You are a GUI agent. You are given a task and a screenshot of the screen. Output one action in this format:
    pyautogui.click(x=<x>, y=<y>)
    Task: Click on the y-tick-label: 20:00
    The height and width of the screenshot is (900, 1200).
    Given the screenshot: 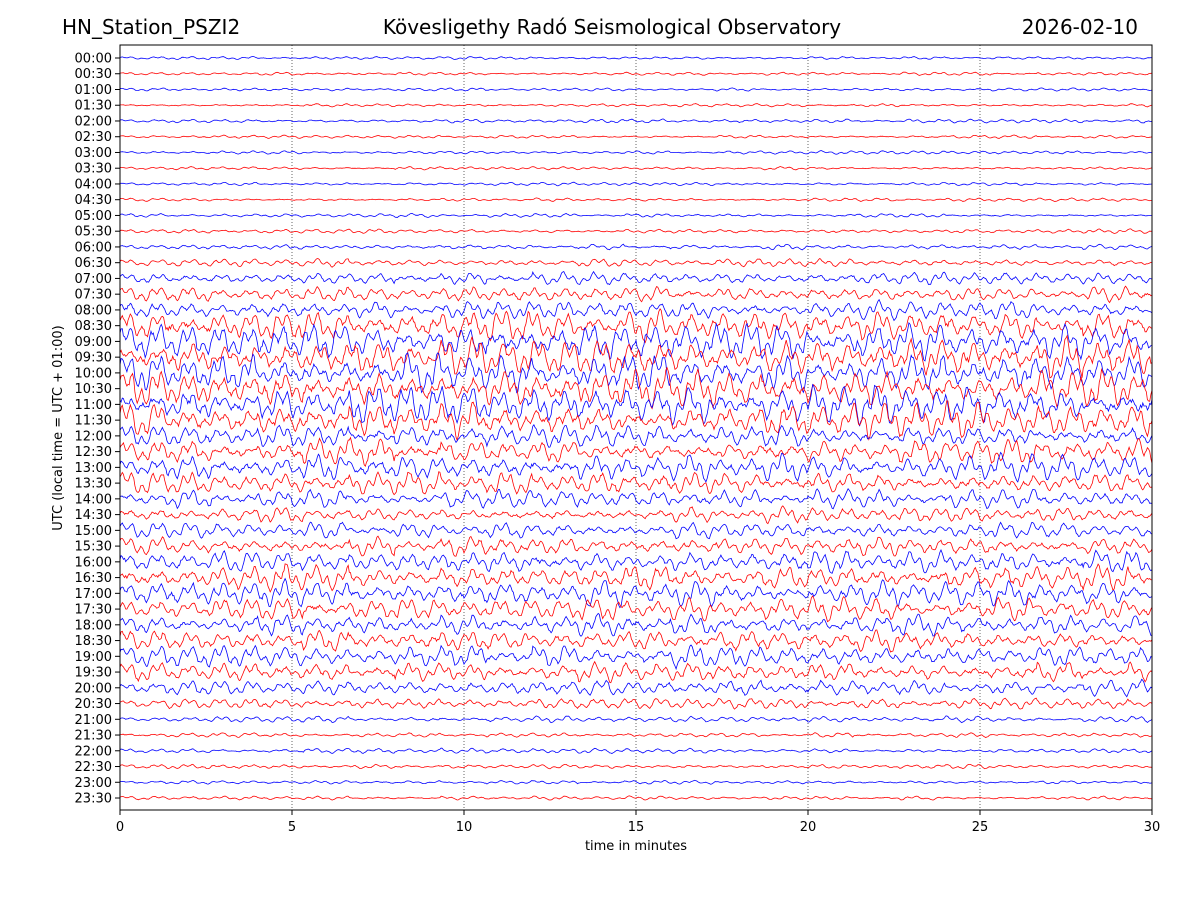 What is the action you would take?
    pyautogui.click(x=93, y=688)
    